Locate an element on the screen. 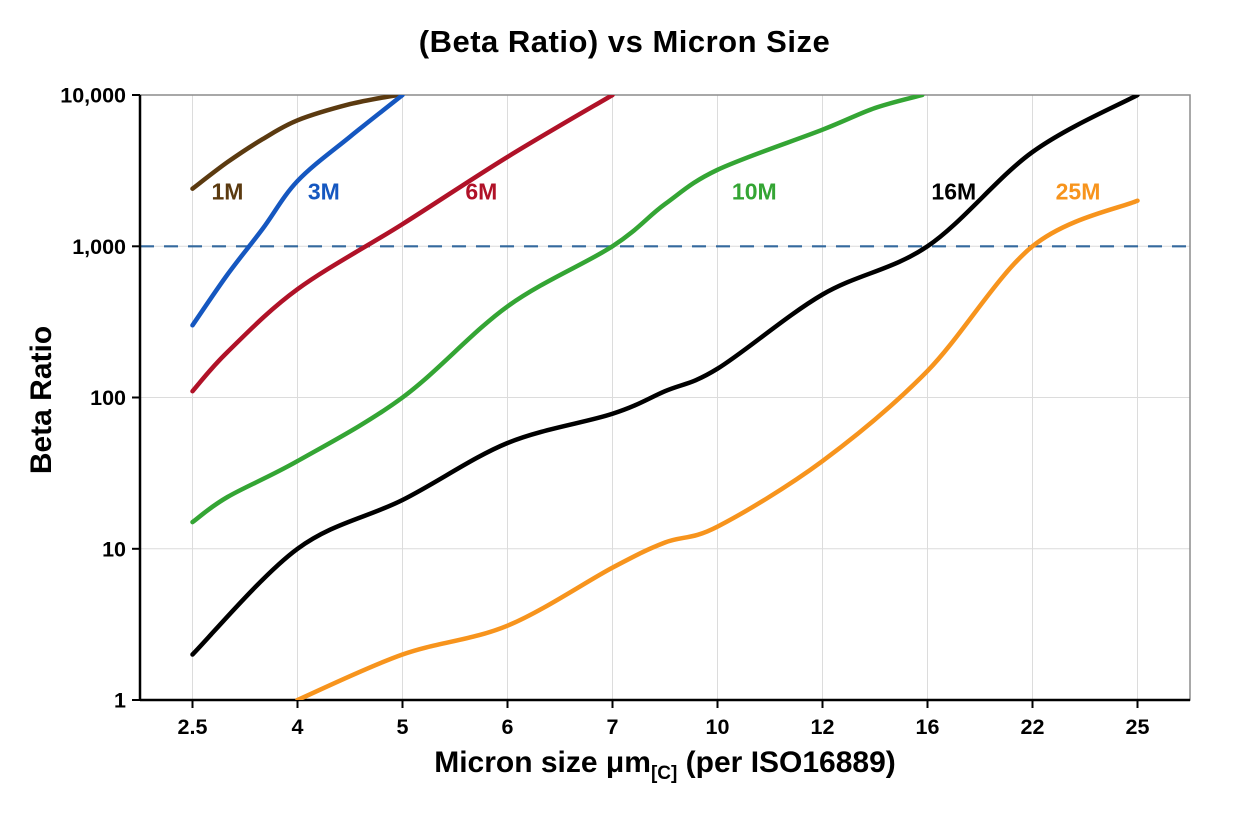 This screenshot has height=819, width=1249. series-label-16M: 16M is located at coordinates (953, 192).